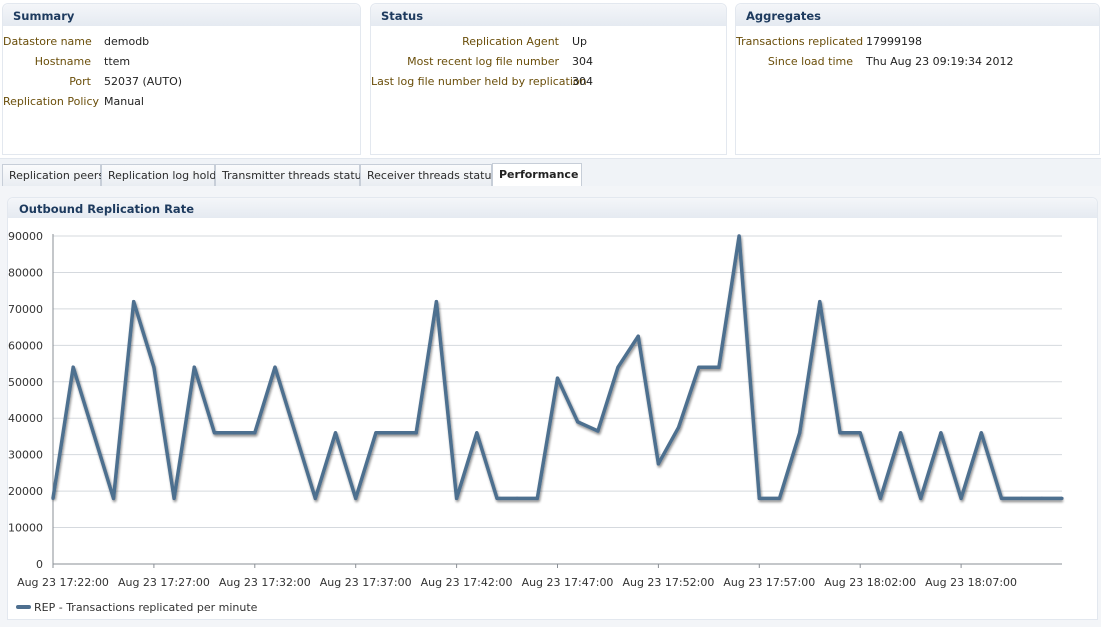 The height and width of the screenshot is (627, 1101). What do you see at coordinates (537, 175) in the screenshot?
I see `tab-performance: Performance` at bounding box center [537, 175].